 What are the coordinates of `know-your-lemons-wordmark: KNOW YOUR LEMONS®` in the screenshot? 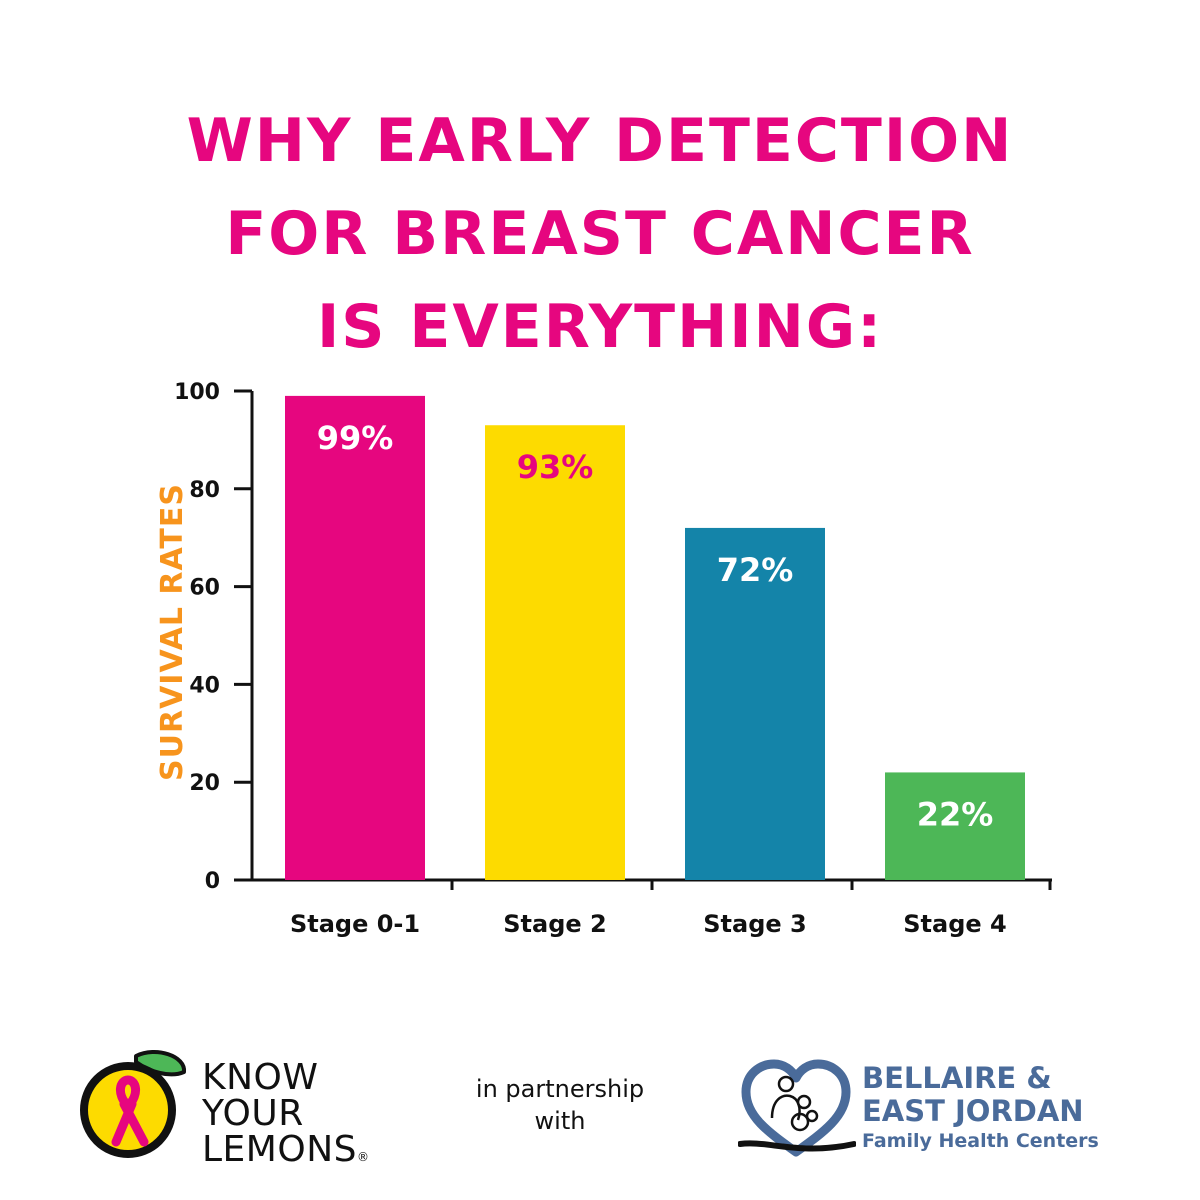 It's located at (285, 1117).